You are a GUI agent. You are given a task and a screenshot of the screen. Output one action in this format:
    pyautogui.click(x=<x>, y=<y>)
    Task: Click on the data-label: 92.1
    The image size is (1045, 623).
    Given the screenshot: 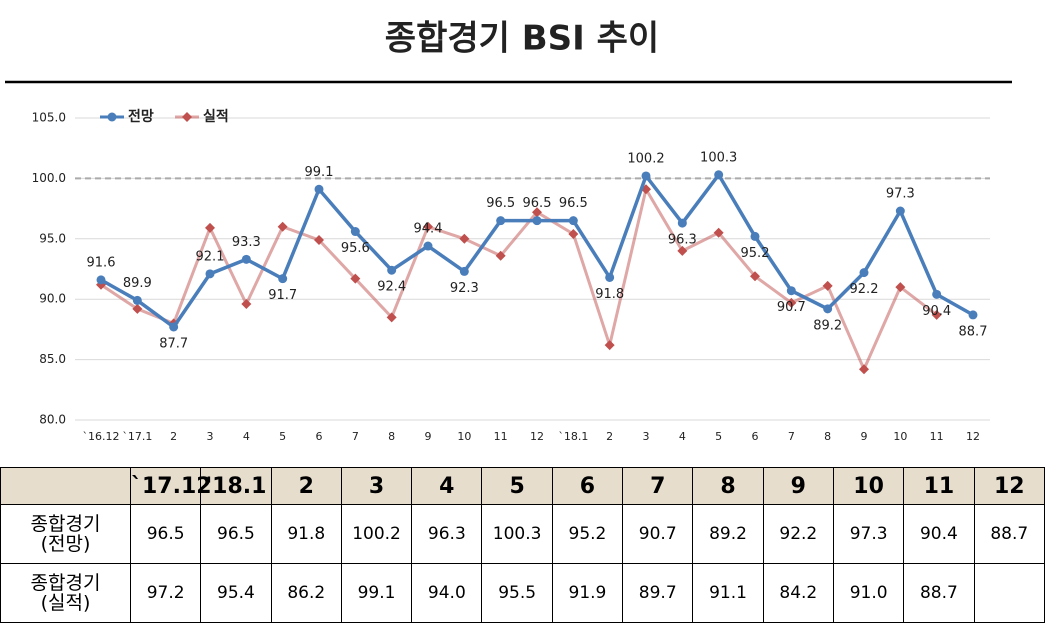 What is the action you would take?
    pyautogui.click(x=210, y=256)
    